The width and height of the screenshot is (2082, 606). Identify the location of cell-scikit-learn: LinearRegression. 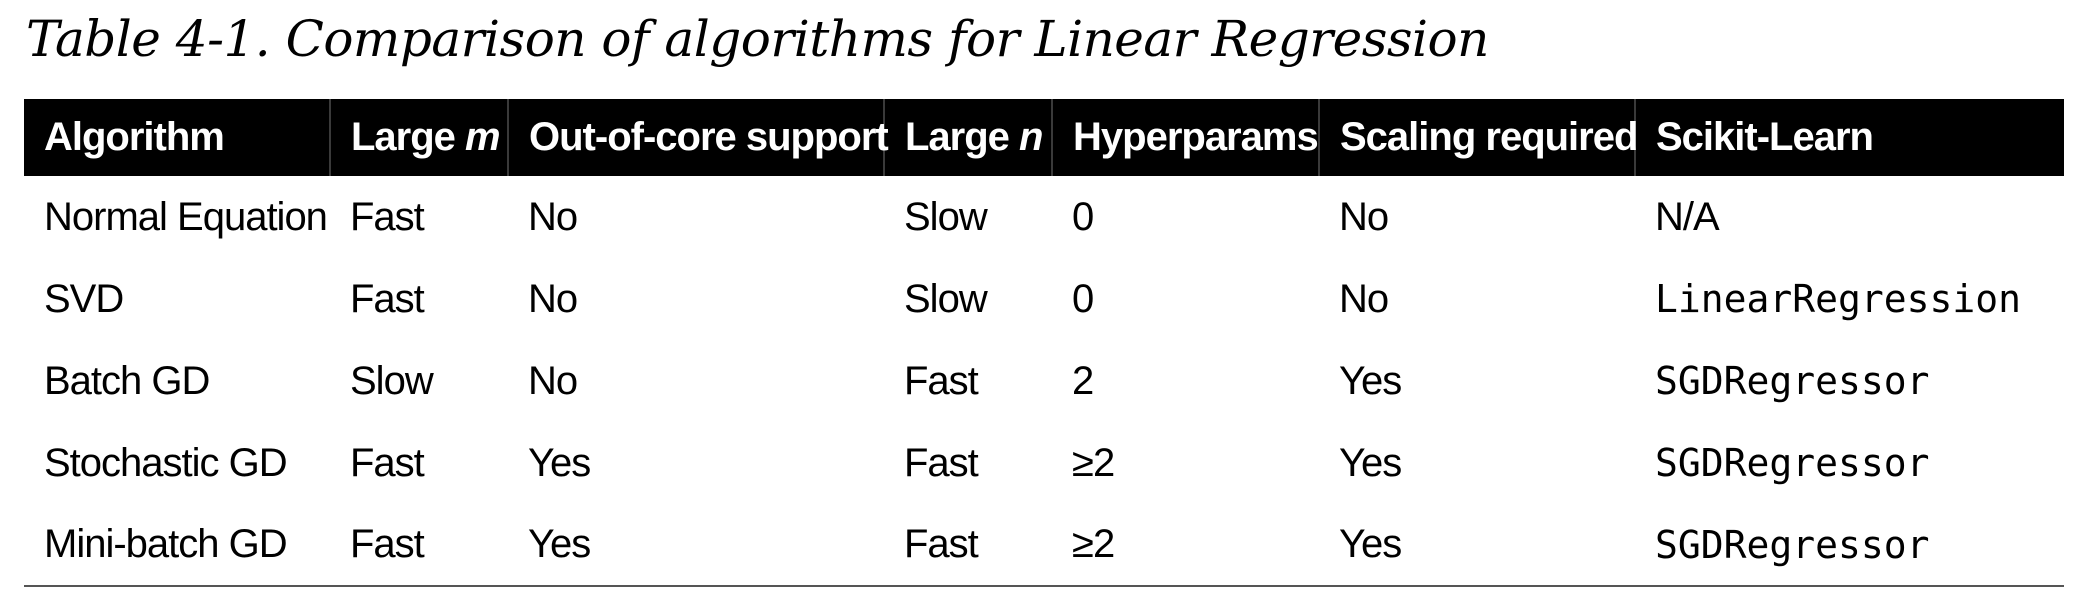
(1838, 299).